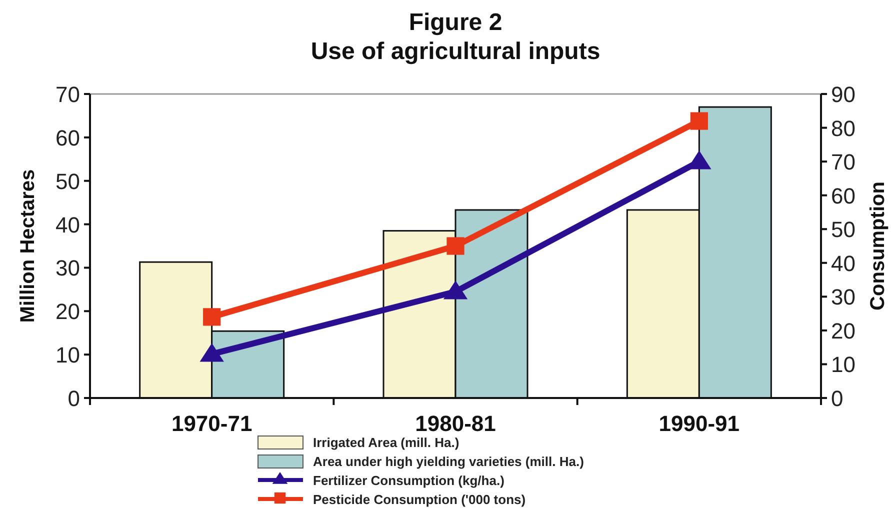 The height and width of the screenshot is (525, 891). What do you see at coordinates (68, 137) in the screenshot?
I see `y-tick-label: 60` at bounding box center [68, 137].